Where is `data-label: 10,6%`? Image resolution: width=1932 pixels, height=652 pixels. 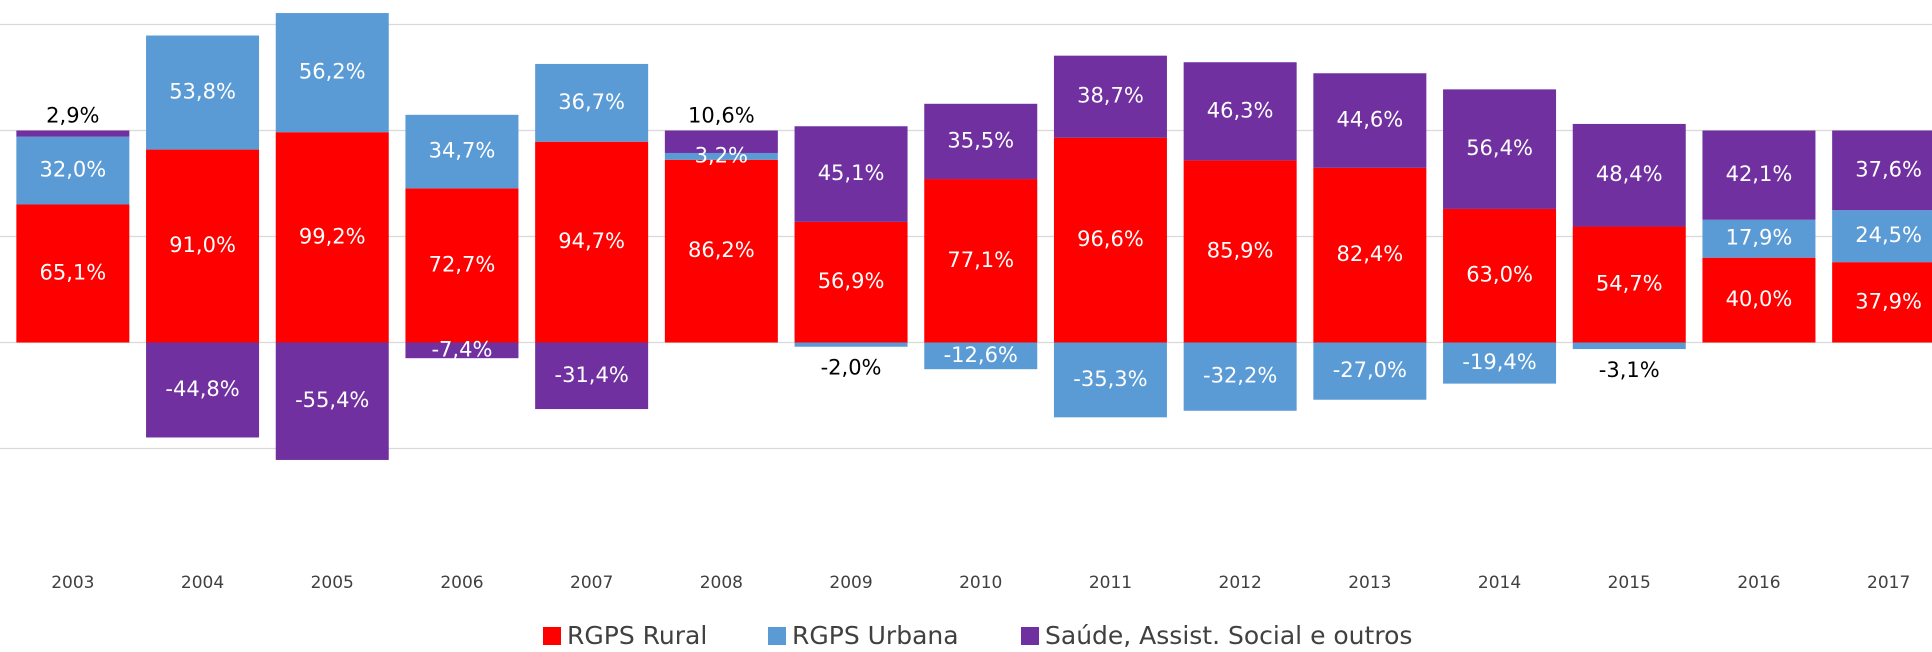
data-label: 10,6% is located at coordinates (721, 116).